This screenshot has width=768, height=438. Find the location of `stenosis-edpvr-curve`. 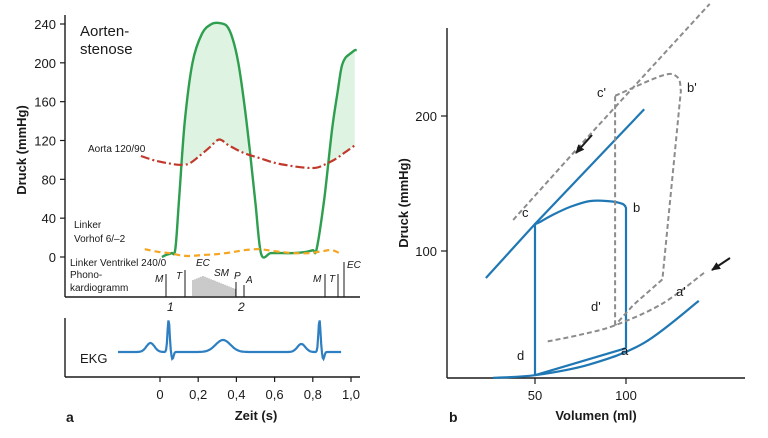

stenosis-edpvr-curve is located at coordinates (627, 306).